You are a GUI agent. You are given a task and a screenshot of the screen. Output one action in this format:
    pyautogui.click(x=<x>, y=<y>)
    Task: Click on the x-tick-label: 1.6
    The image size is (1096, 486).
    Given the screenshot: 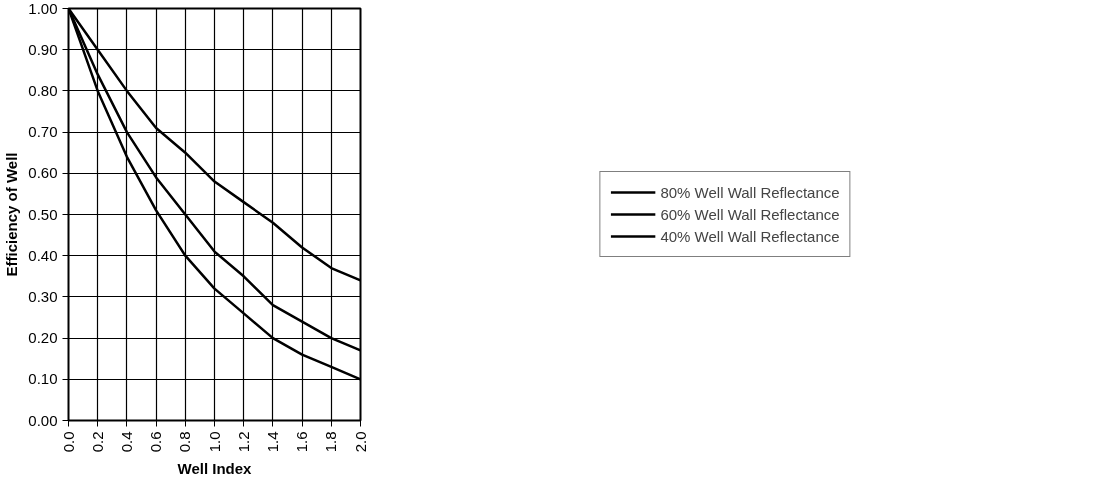 What is the action you would take?
    pyautogui.click(x=302, y=442)
    